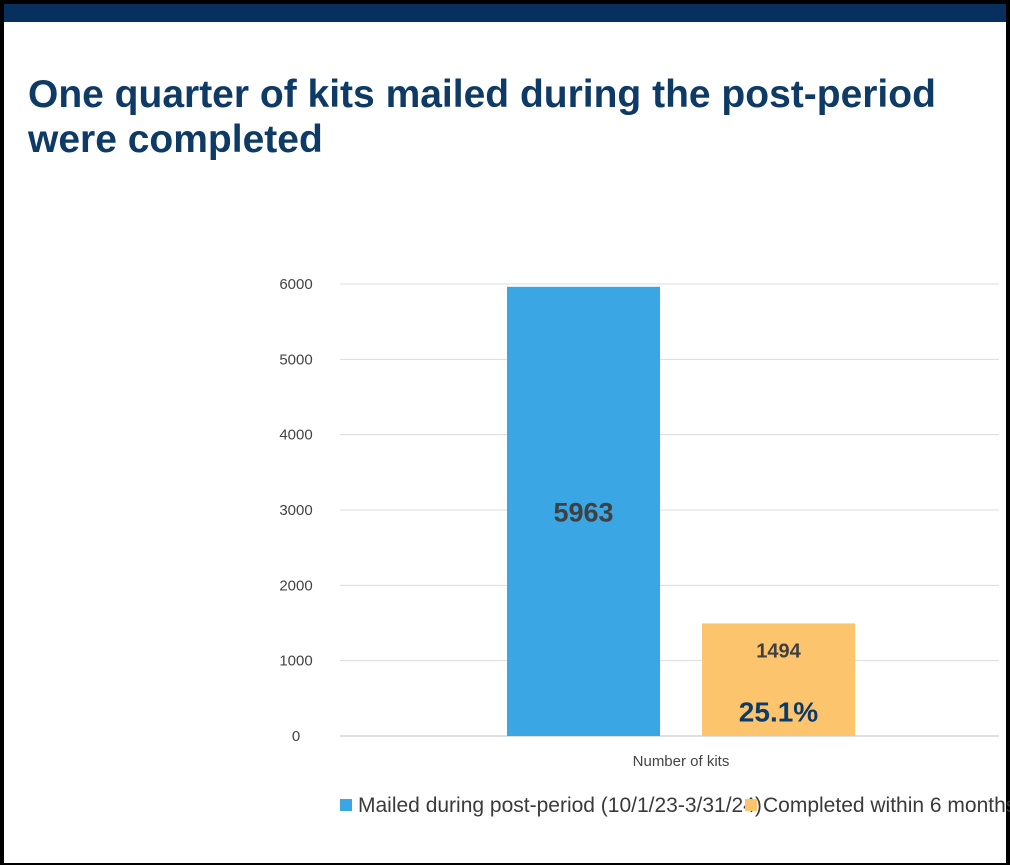 The image size is (1010, 865). I want to click on y-axis-ticks: 0 1000 2000 3000 4000 5000 6000, so click(295, 510).